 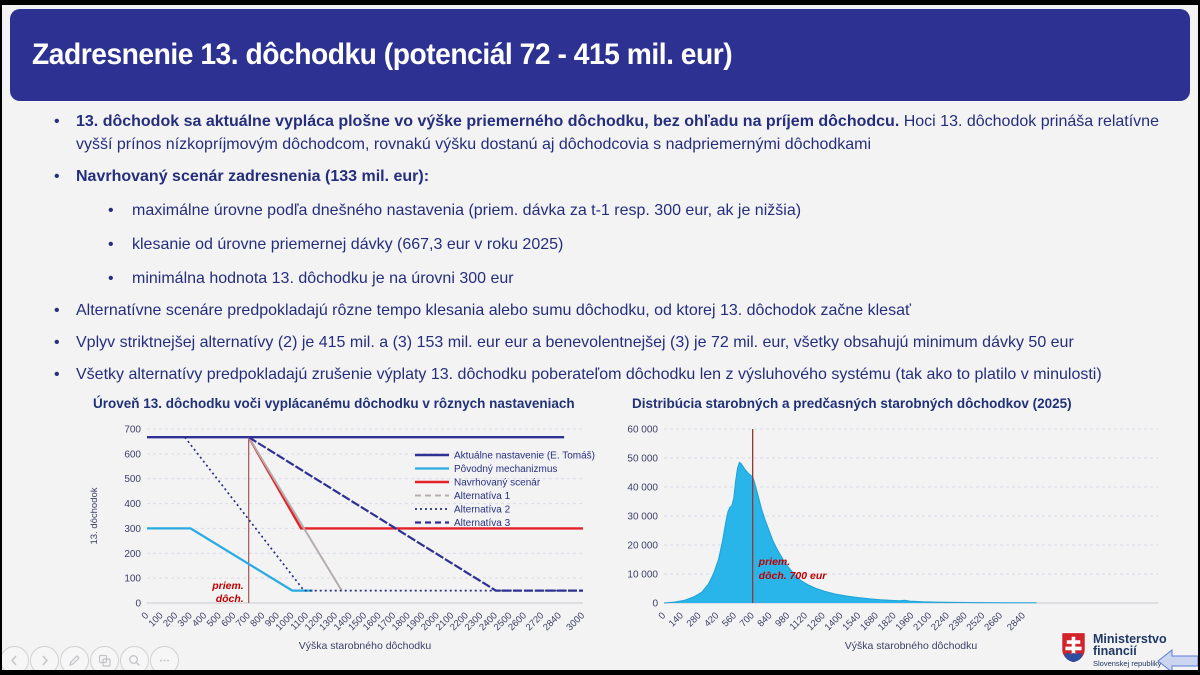 I want to click on distribution-area, so click(x=850, y=532).